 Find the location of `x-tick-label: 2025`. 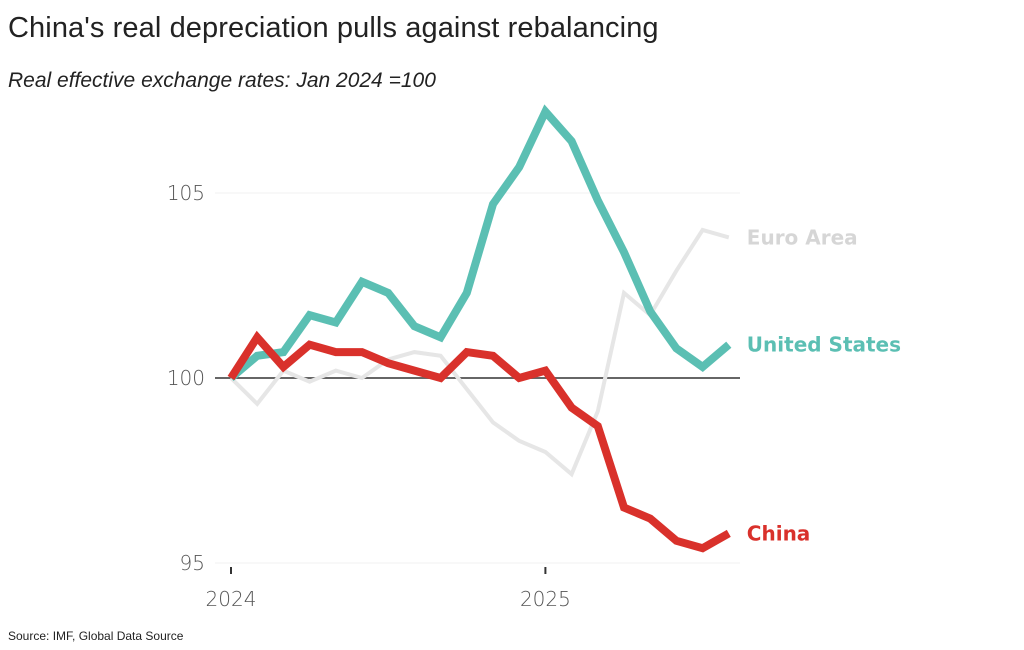

x-tick-label: 2025 is located at coordinates (545, 599).